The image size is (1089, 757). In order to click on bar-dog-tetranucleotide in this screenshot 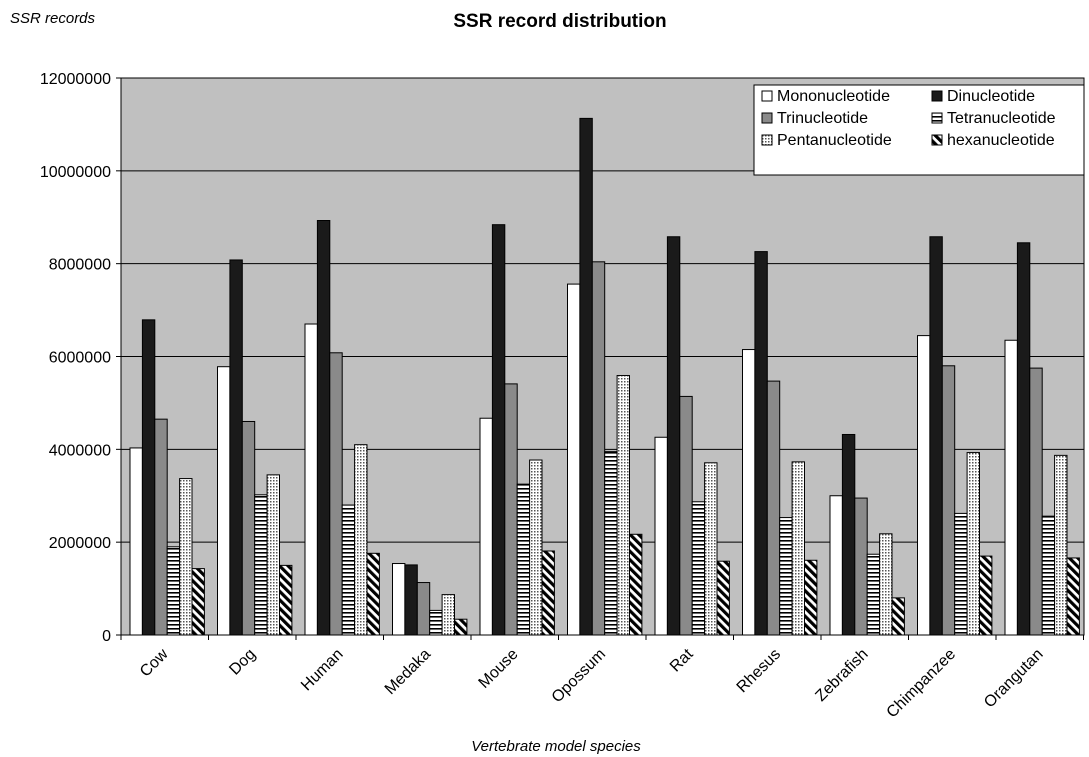, I will do `click(261, 565)`.